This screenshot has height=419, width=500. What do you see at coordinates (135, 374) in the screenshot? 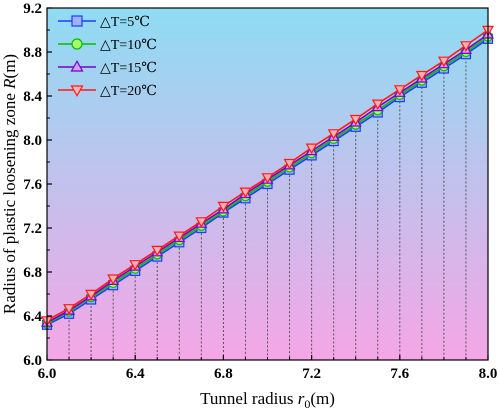
I see `x-tick-label: 6.4` at bounding box center [135, 374].